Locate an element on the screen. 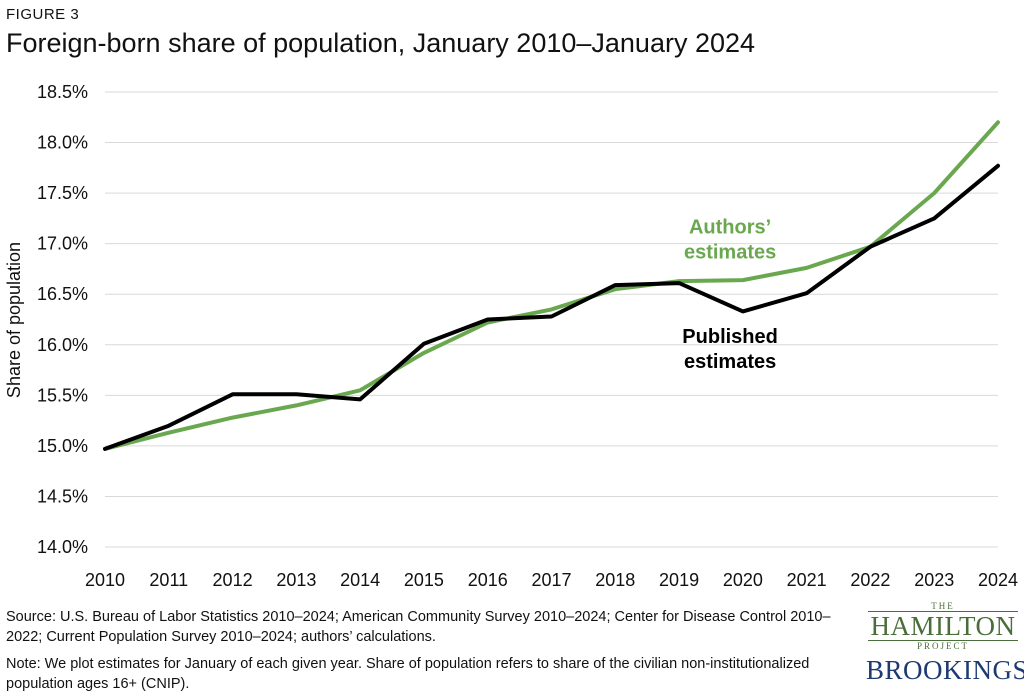 This screenshot has height=700, width=1024. x-tick-label: 2010 is located at coordinates (105, 580).